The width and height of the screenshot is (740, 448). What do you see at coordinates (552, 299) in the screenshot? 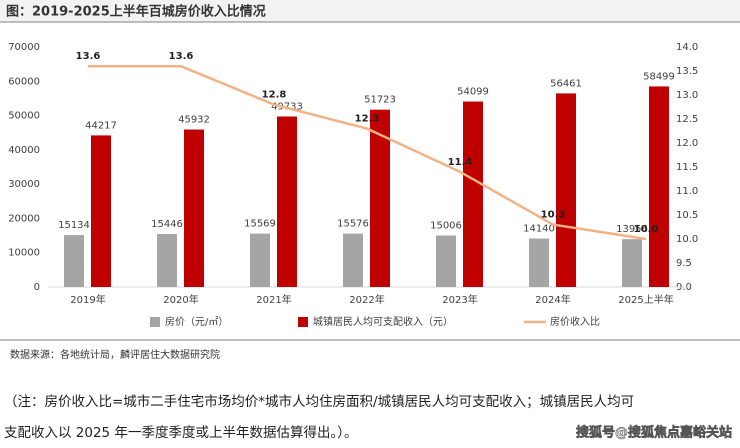
I see `x-tick-label: 2024年` at bounding box center [552, 299].